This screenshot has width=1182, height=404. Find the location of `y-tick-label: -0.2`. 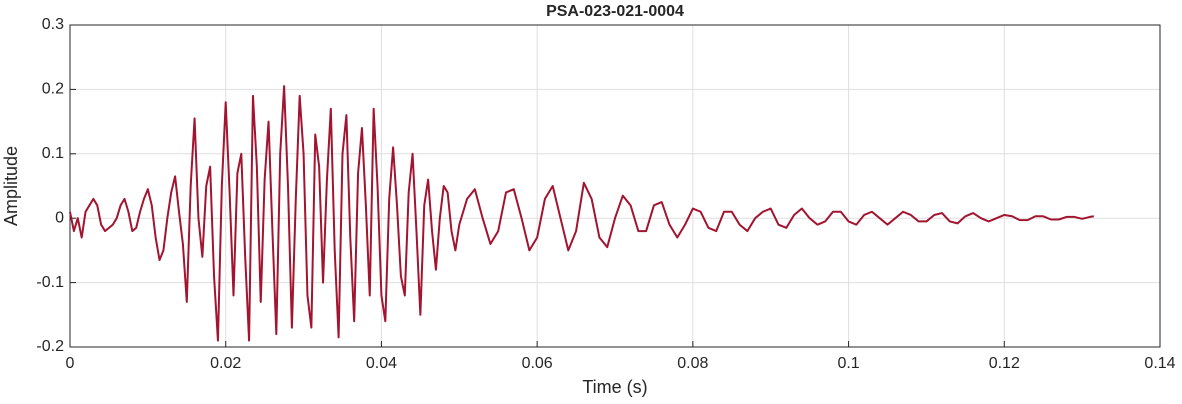

y-tick-label: -0.2 is located at coordinates (50, 346).